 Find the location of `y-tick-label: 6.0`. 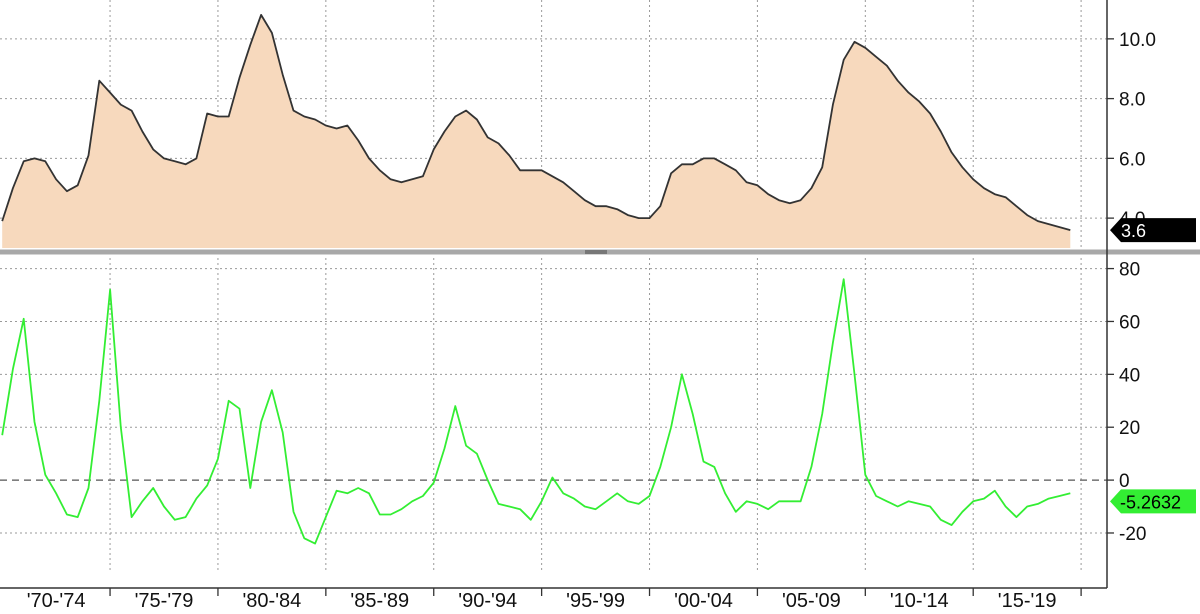

y-tick-label: 6.0 is located at coordinates (1132, 159).